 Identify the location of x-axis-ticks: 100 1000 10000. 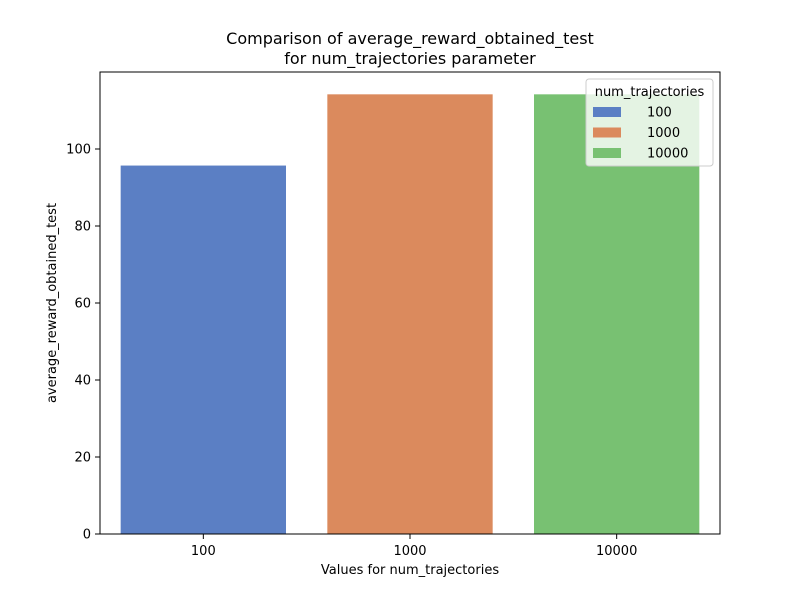
(414, 546).